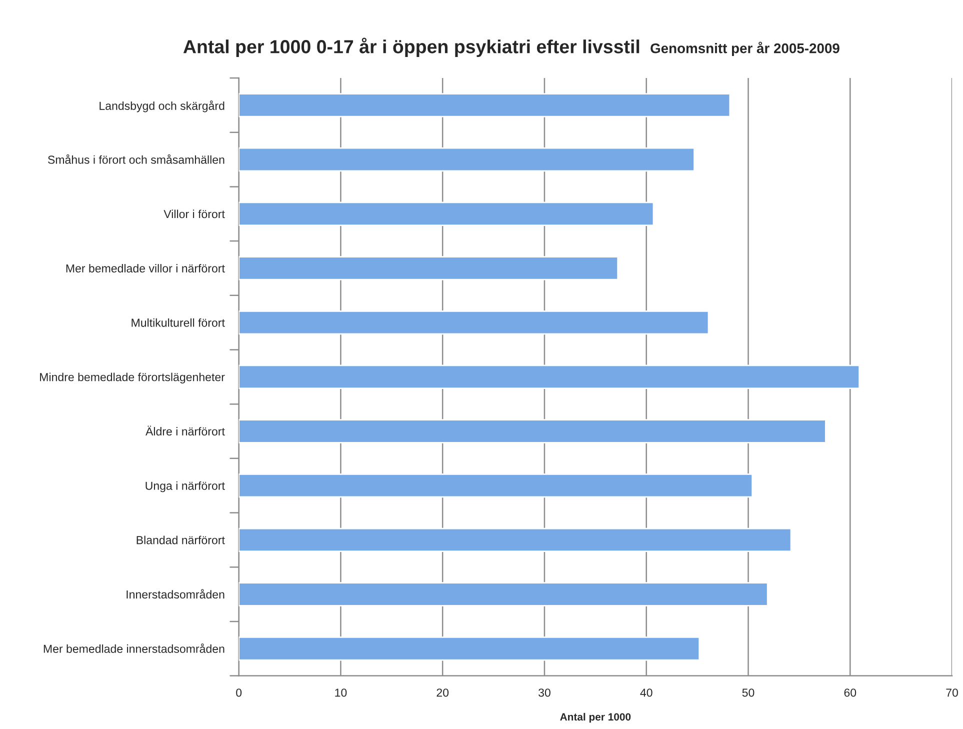 The width and height of the screenshot is (963, 729). What do you see at coordinates (595, 717) in the screenshot?
I see `x-axis-title: Antal per 1000` at bounding box center [595, 717].